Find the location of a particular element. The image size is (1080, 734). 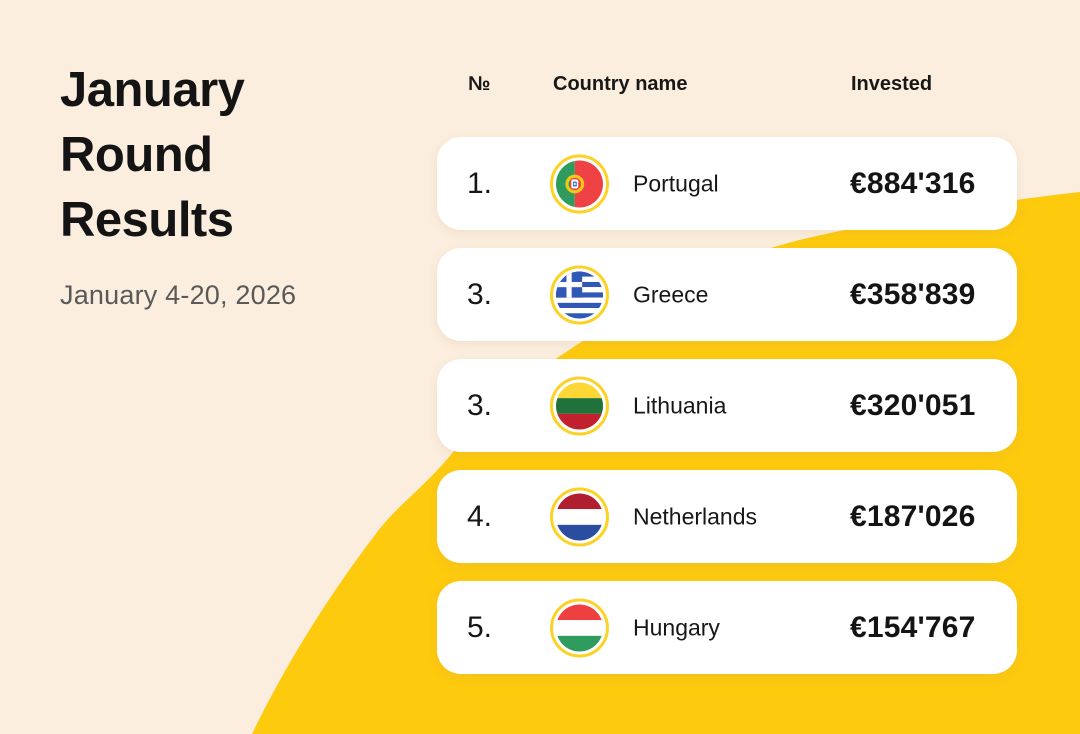

table-row: 1. Portugal €884'316 is located at coordinates (727, 183).